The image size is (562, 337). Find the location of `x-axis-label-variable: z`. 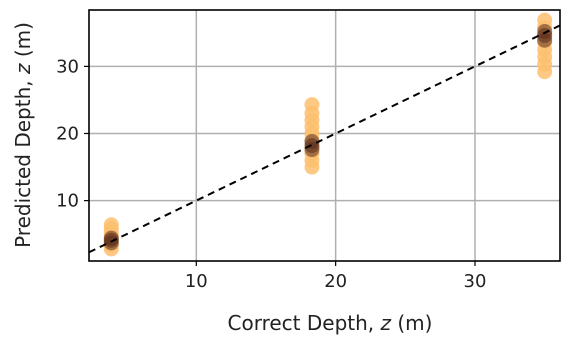

x-axis-label-variable: z is located at coordinates (386, 323).